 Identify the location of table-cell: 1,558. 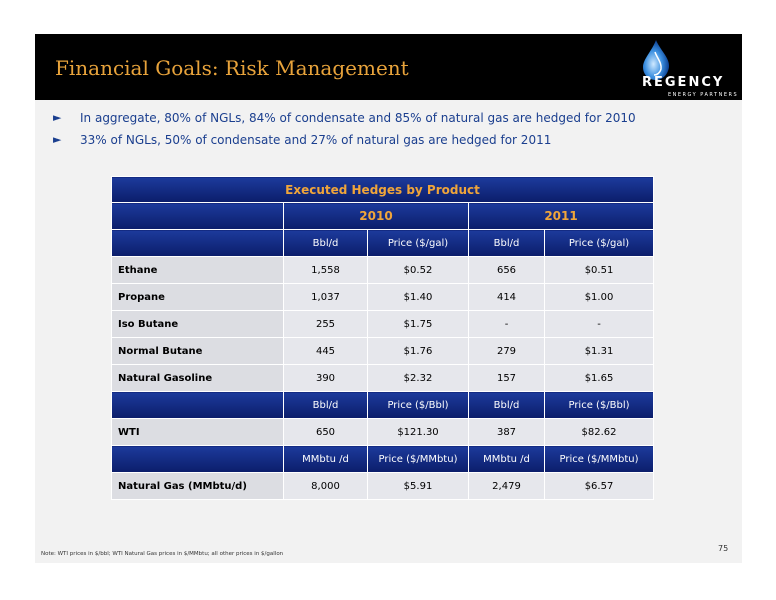
(325, 270).